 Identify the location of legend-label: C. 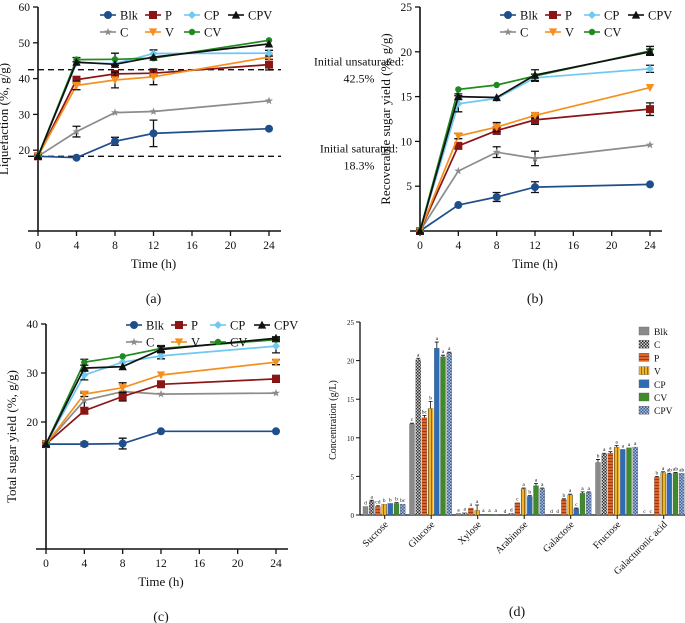
(657, 346).